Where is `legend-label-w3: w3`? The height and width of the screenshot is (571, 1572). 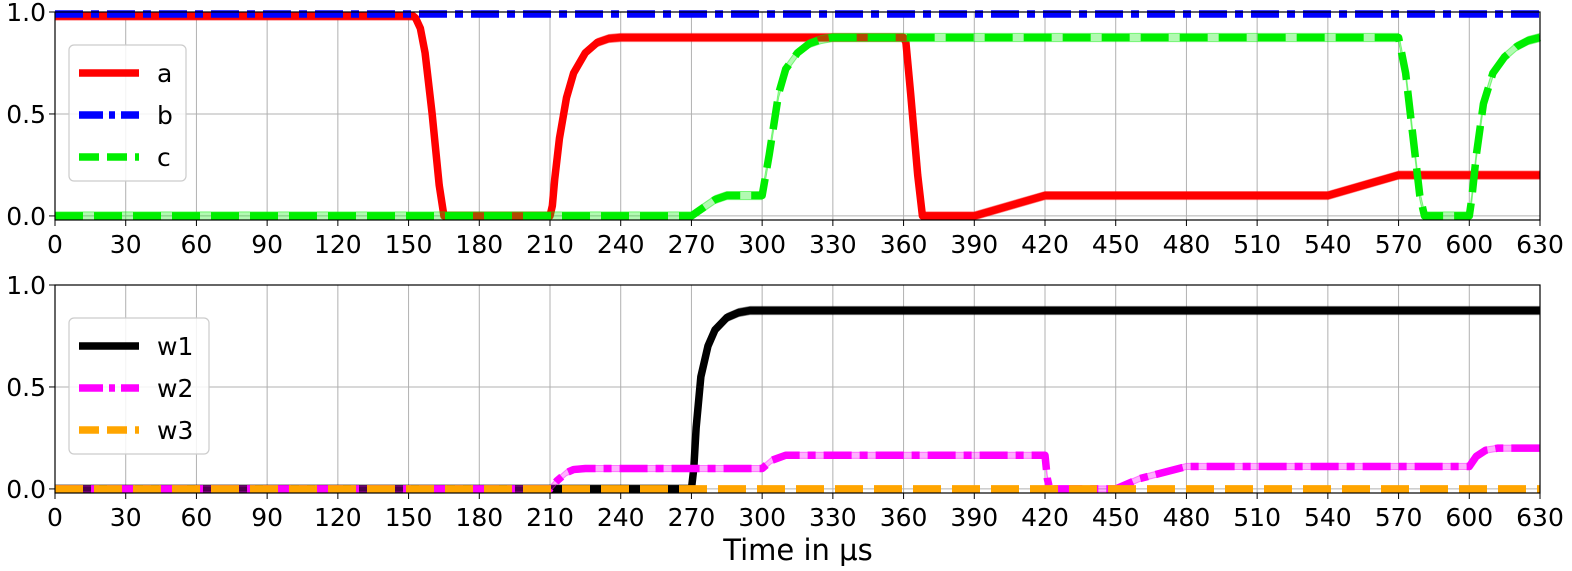
legend-label-w3: w3 is located at coordinates (175, 430).